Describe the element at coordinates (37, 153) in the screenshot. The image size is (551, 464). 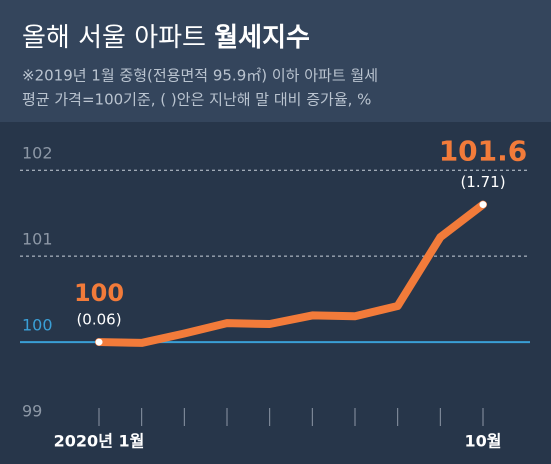
I see `y-tick-label: 102` at that location.